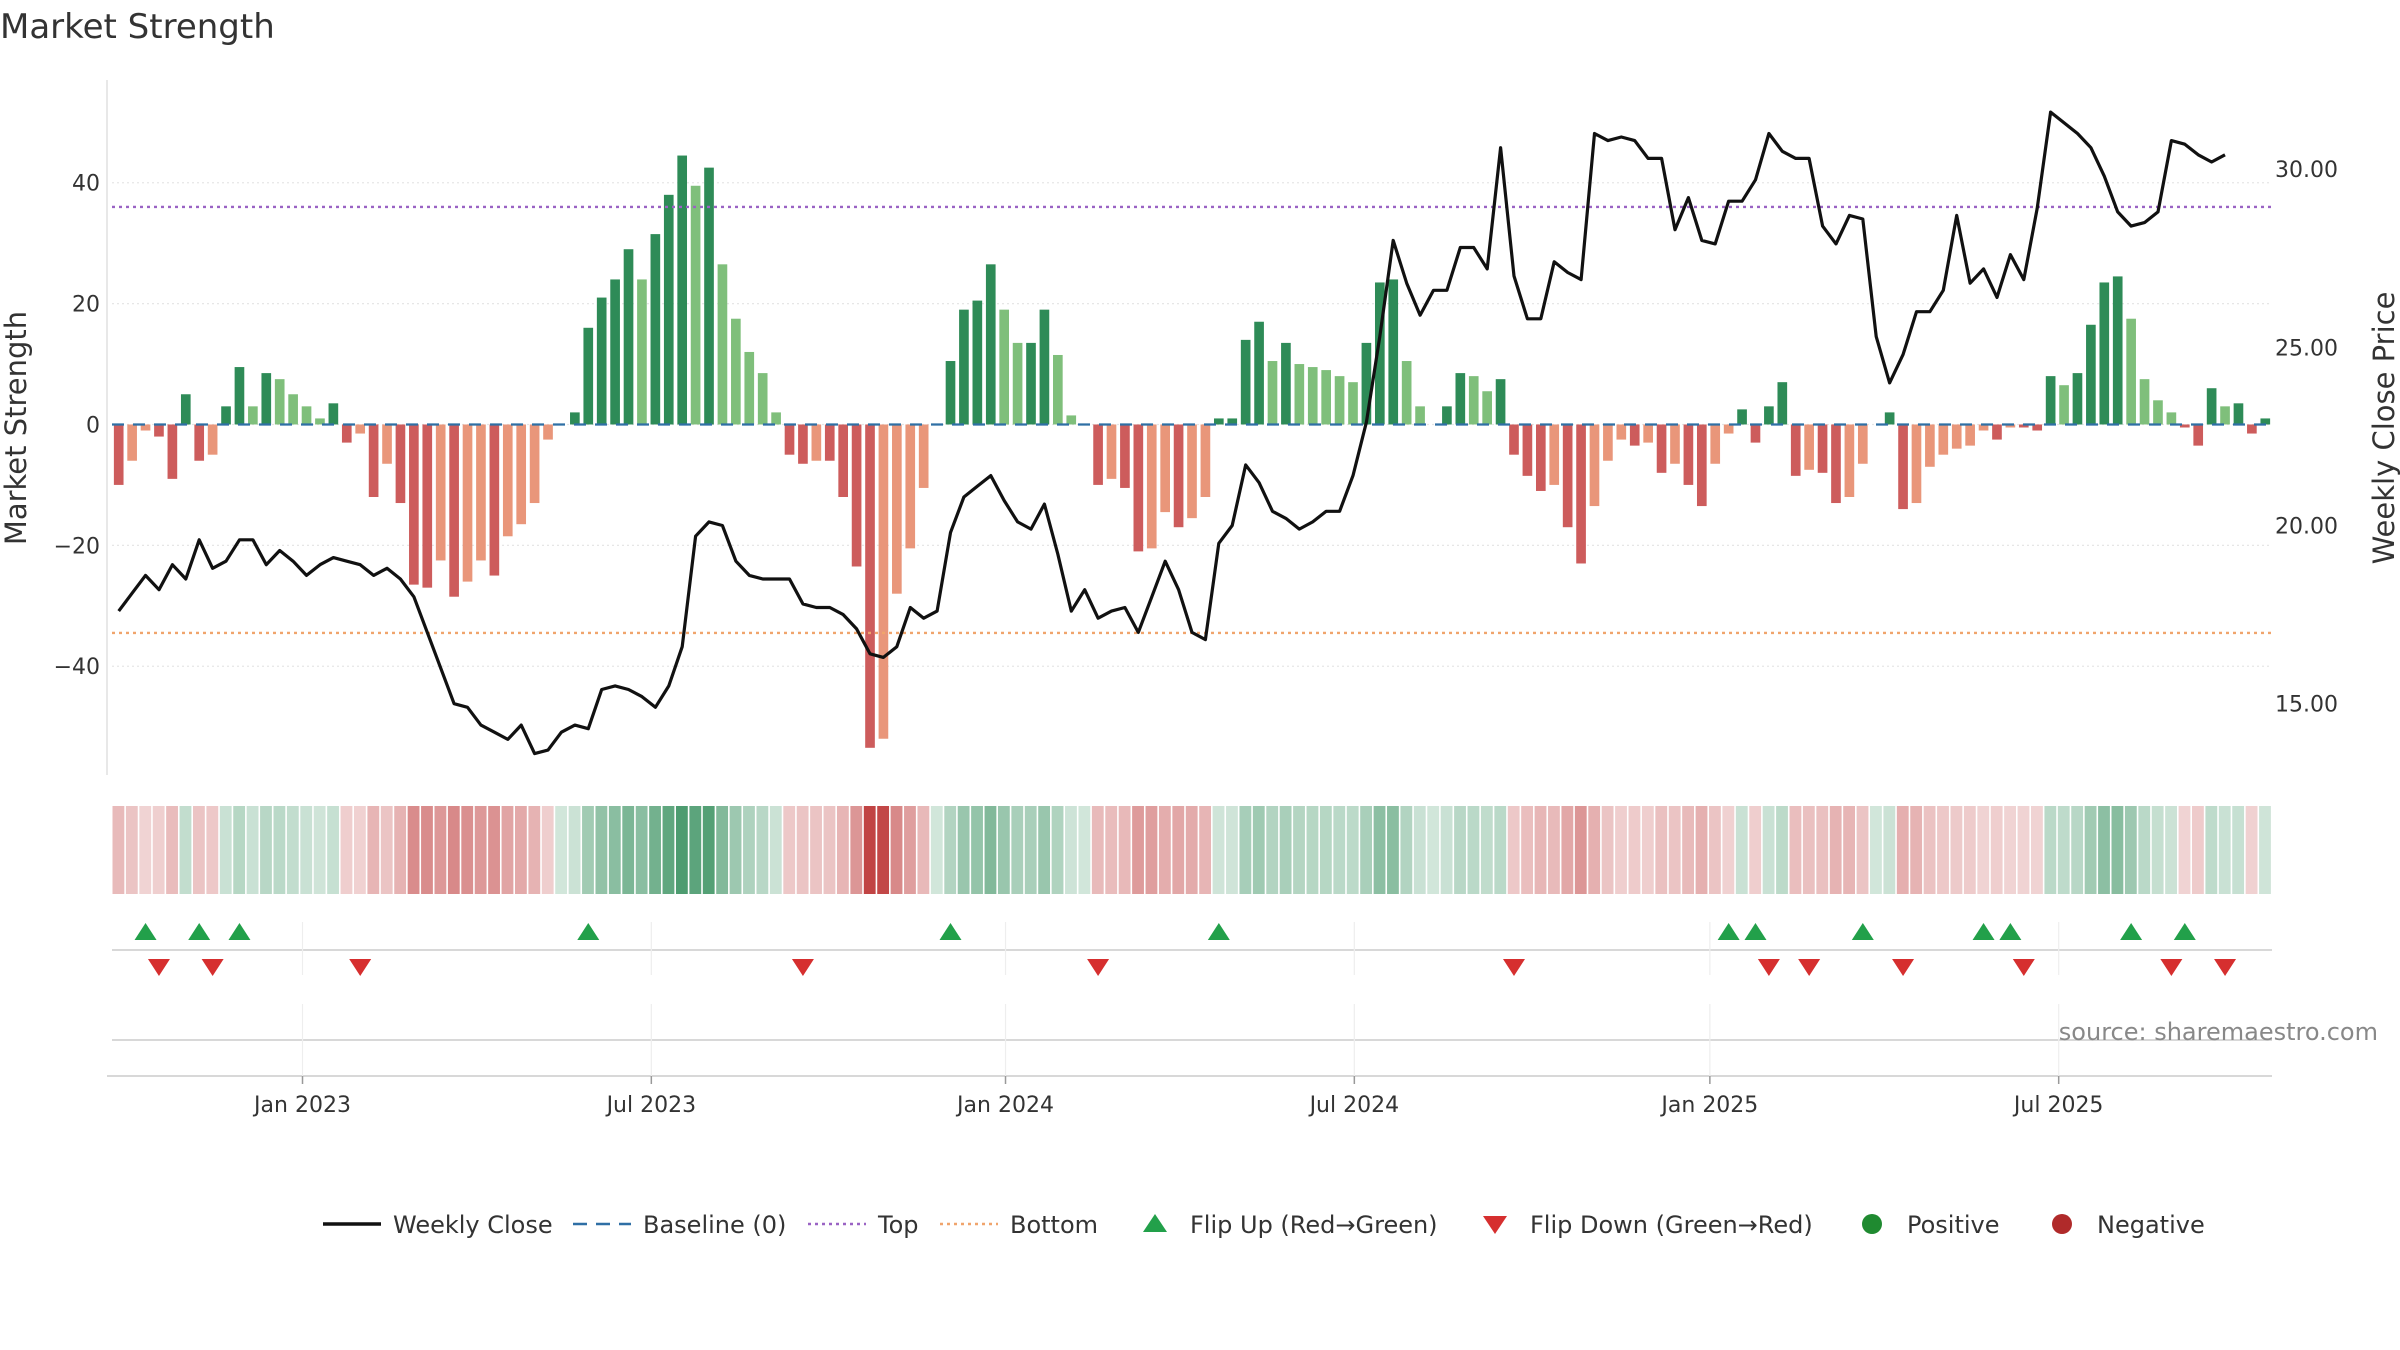 The image size is (2400, 1350). What do you see at coordinates (2383, 428) in the screenshot?
I see `right-axis-label: Weekly Close Price` at bounding box center [2383, 428].